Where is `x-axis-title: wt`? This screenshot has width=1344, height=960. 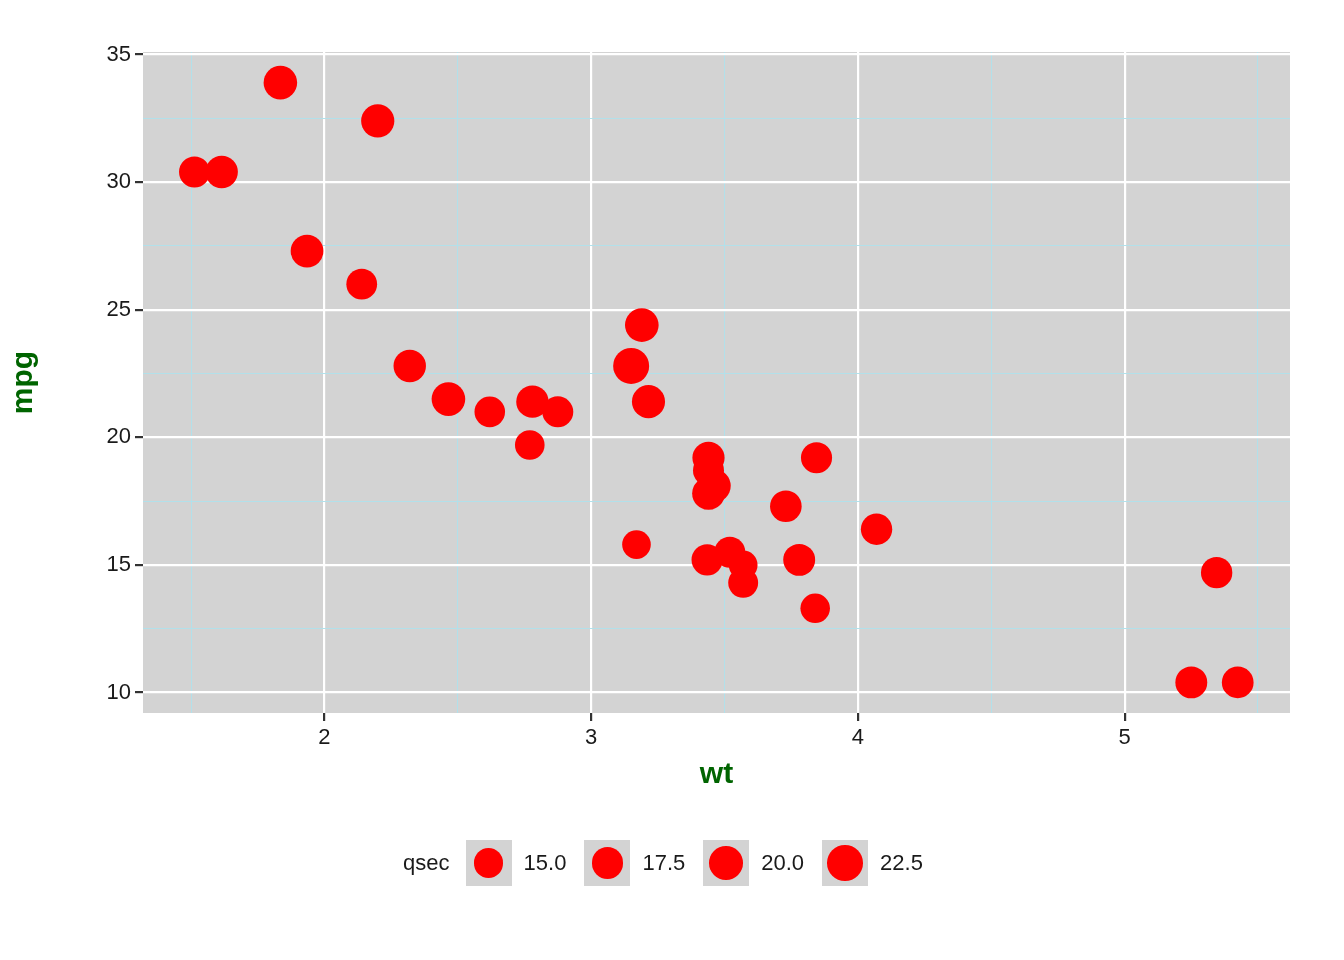
x-axis-title: wt is located at coordinates (716, 773).